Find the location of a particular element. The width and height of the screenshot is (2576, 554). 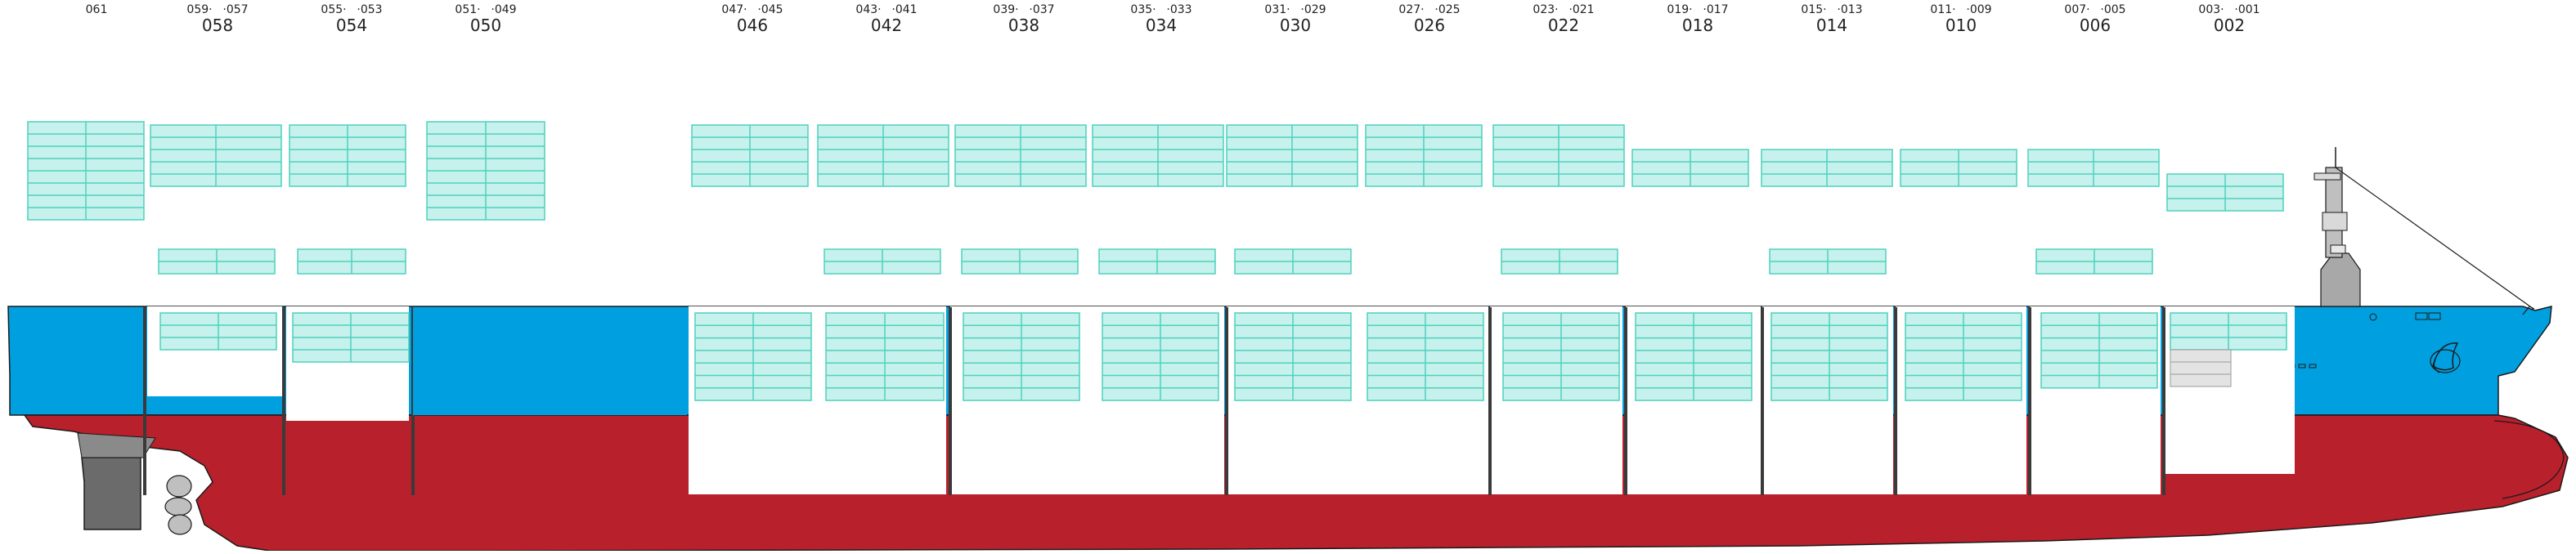

bay-left-label: 011· is located at coordinates (1943, 9).